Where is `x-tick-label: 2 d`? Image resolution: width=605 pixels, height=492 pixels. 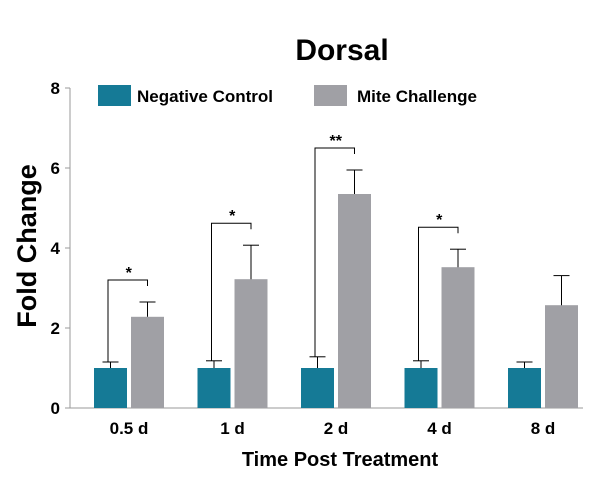 x-tick-label: 2 d is located at coordinates (336, 428).